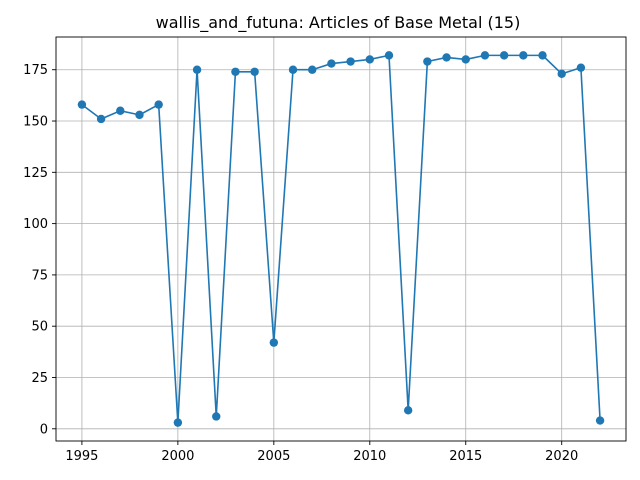 Image resolution: width=640 pixels, height=480 pixels. Describe the element at coordinates (369, 456) in the screenshot. I see `x-tick-label-2010: 2010` at that location.